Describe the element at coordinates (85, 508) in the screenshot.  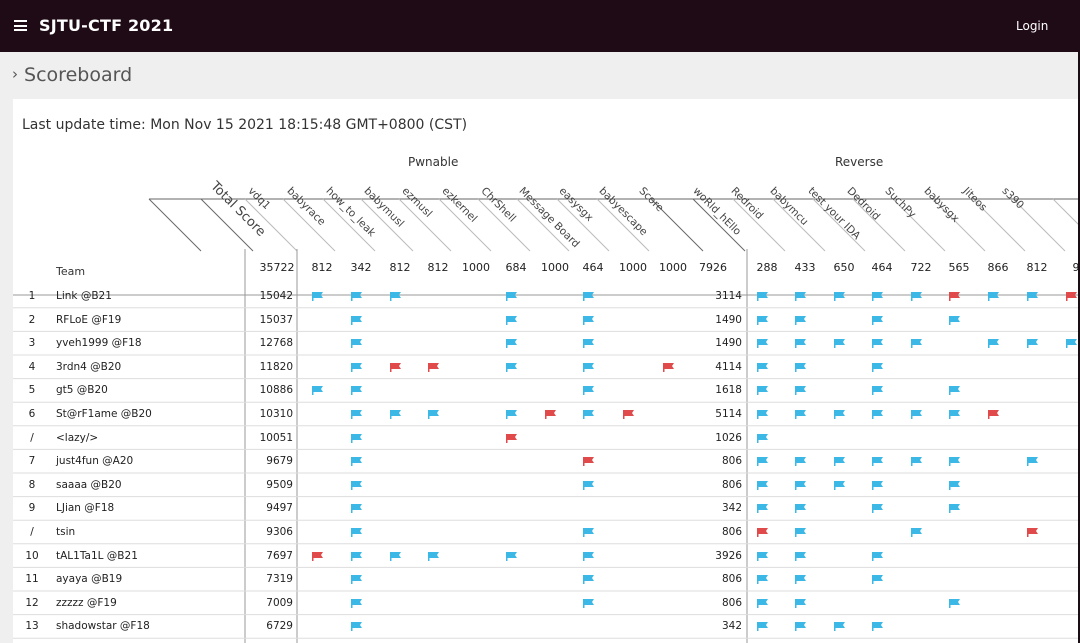
I see `team-name: LJian @F18` at that location.